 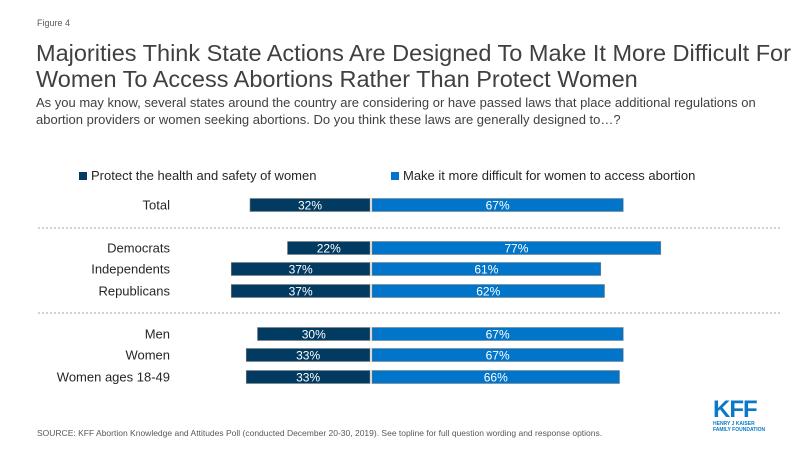 What do you see at coordinates (739, 430) in the screenshot?
I see `logo-line2: FAMILY FOUNDATION` at bounding box center [739, 430].